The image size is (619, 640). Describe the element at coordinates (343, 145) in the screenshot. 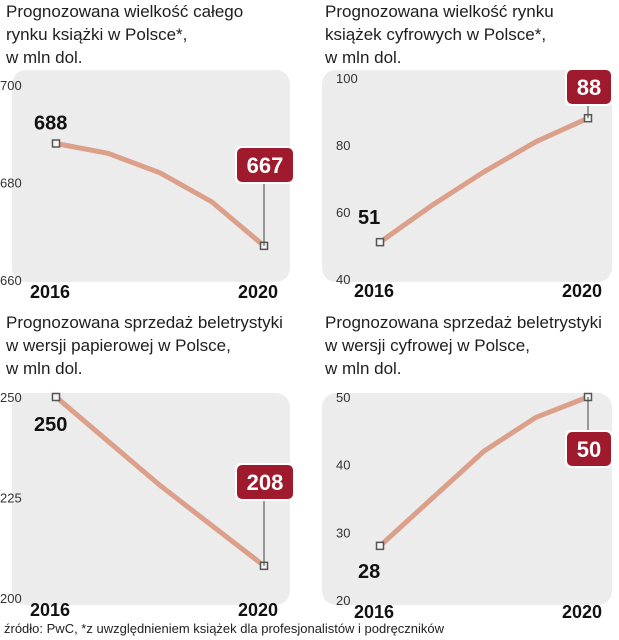

I see `y-tick-label: 80` at that location.